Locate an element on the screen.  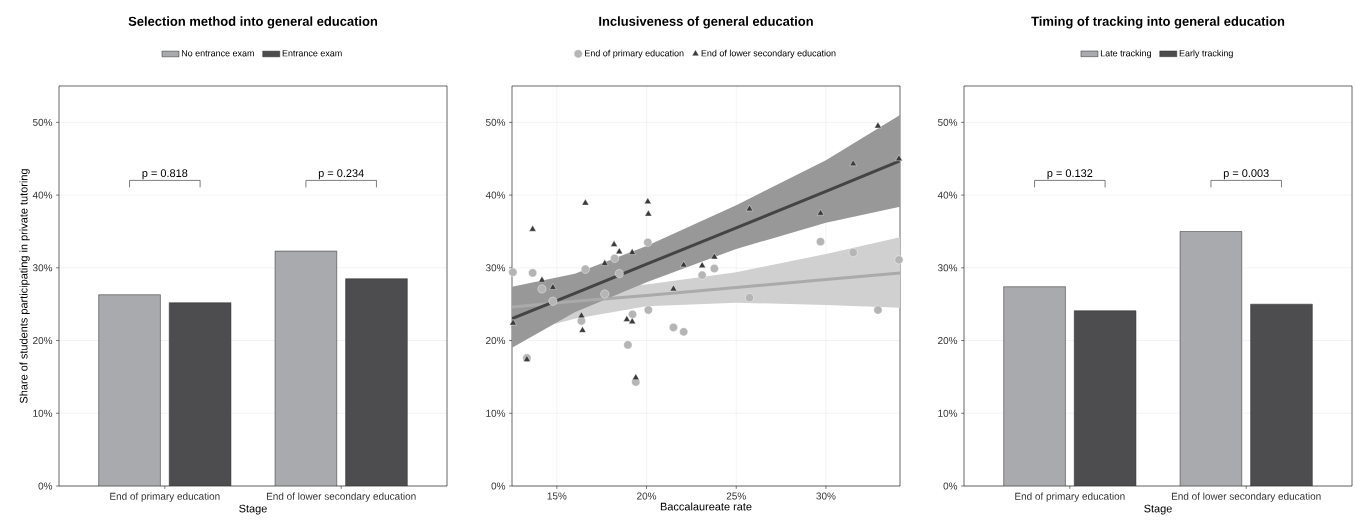
annotation: p = 0.818 is located at coordinates (165, 174).